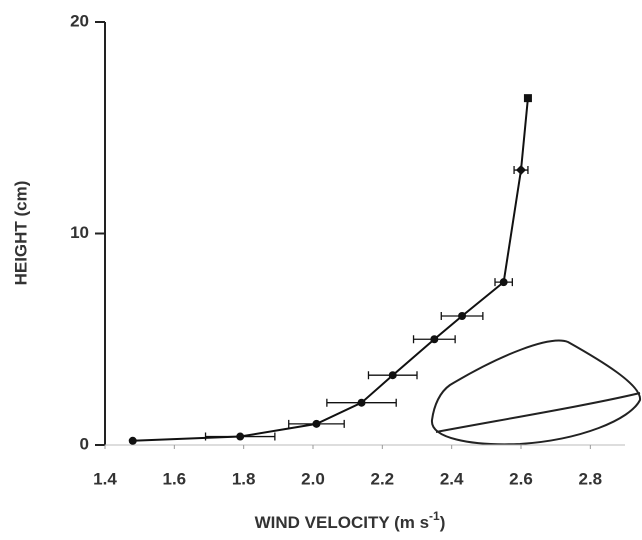 Image resolution: width=642 pixels, height=540 pixels. Describe the element at coordinates (79, 20) in the screenshot. I see `y-tick-label: 20` at that location.